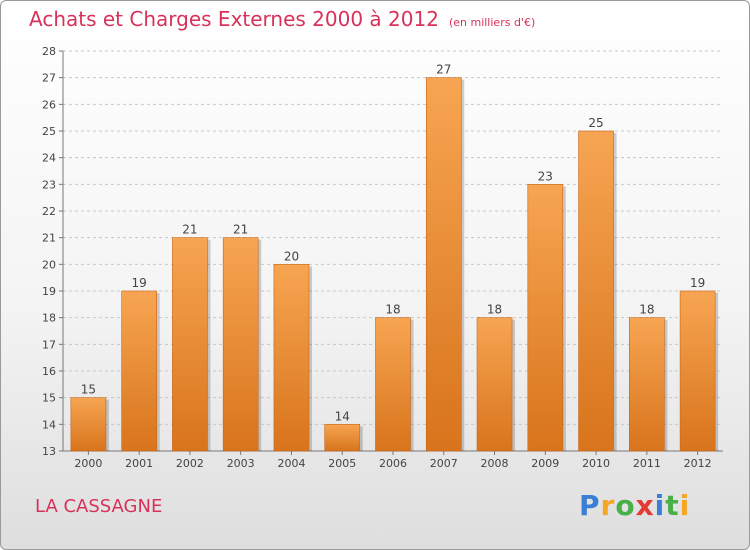  I want to click on y-tick-label: 14, so click(49, 424).